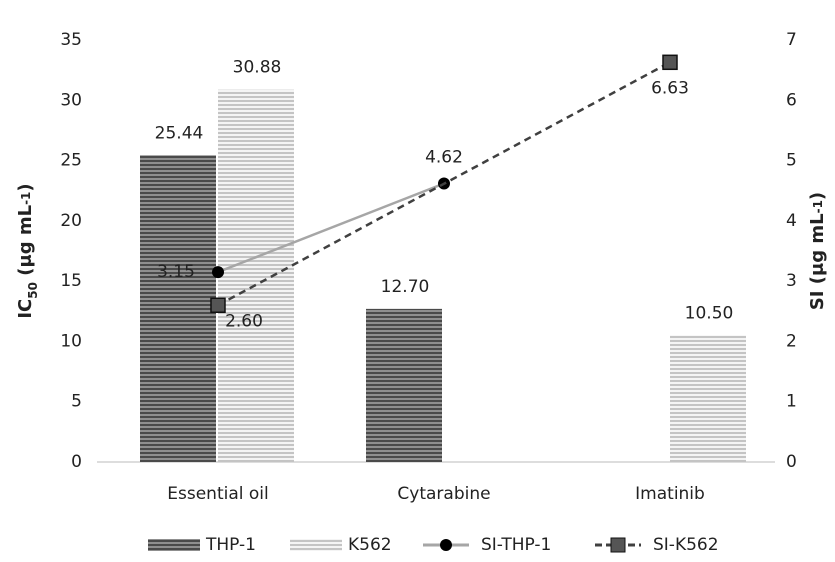 The width and height of the screenshot is (835, 562). I want to click on y2-axis-title-part: ), so click(817, 196).